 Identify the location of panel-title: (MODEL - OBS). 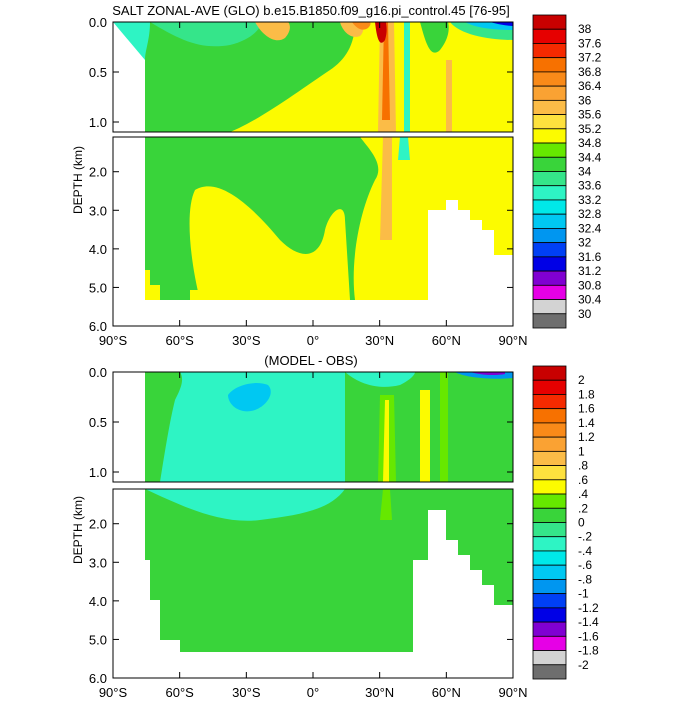
(310, 360).